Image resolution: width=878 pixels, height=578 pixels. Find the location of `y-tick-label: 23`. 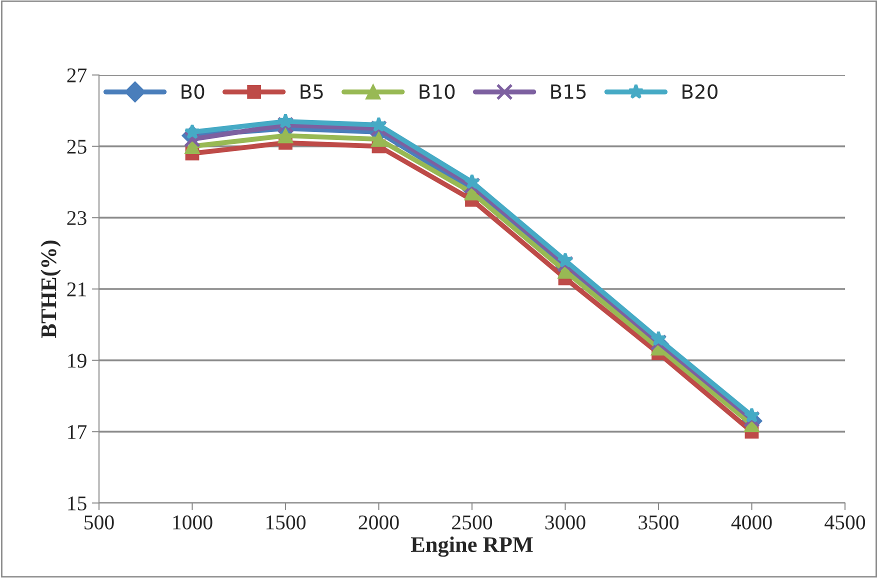

y-tick-label: 23 is located at coordinates (76, 218).